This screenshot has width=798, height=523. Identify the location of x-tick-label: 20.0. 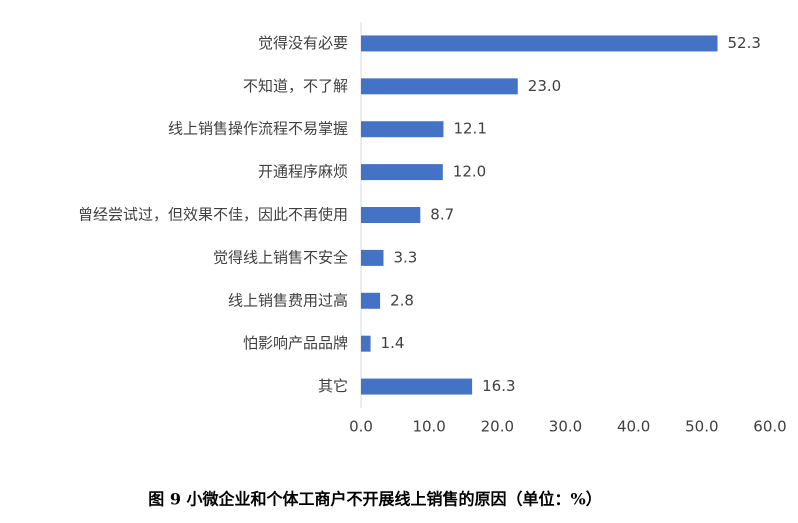
(497, 427).